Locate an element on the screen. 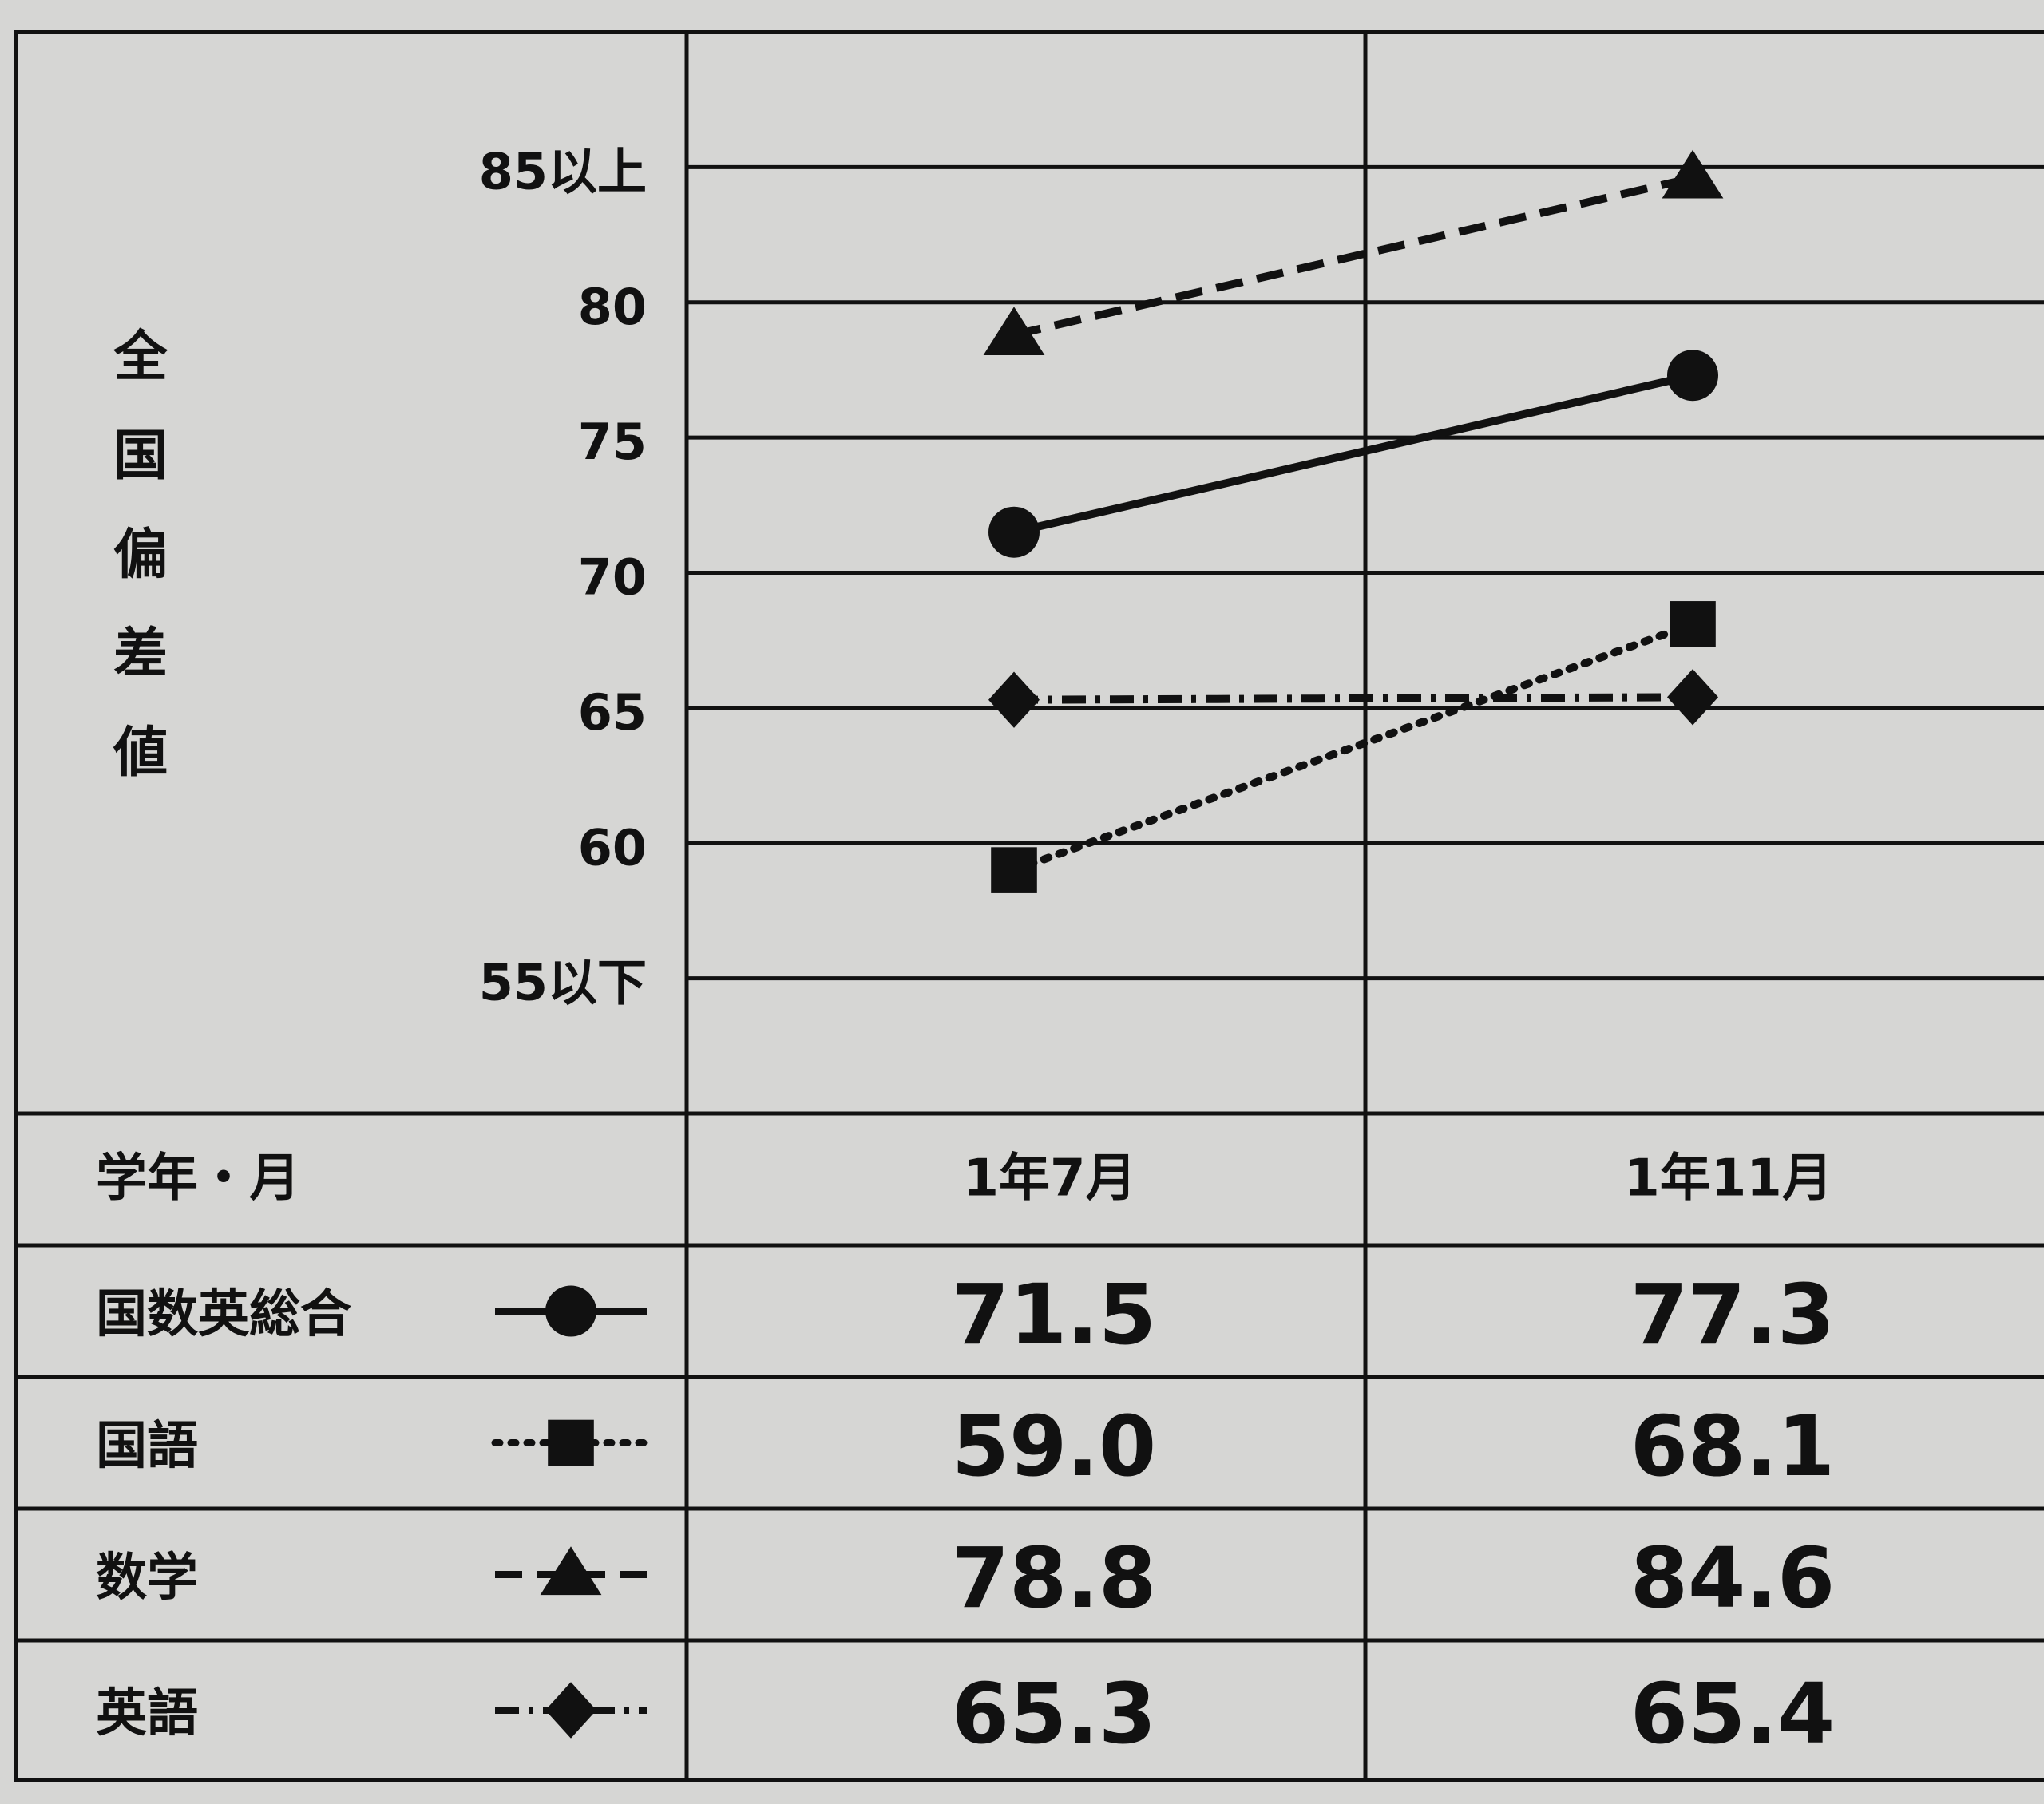  legend-label: 数学 is located at coordinates (147, 1578).